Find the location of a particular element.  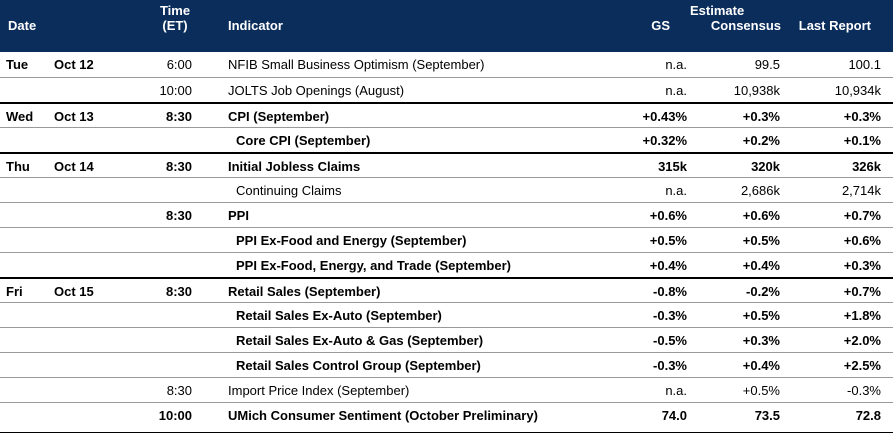

row-date: Oct 12 is located at coordinates (74, 64).